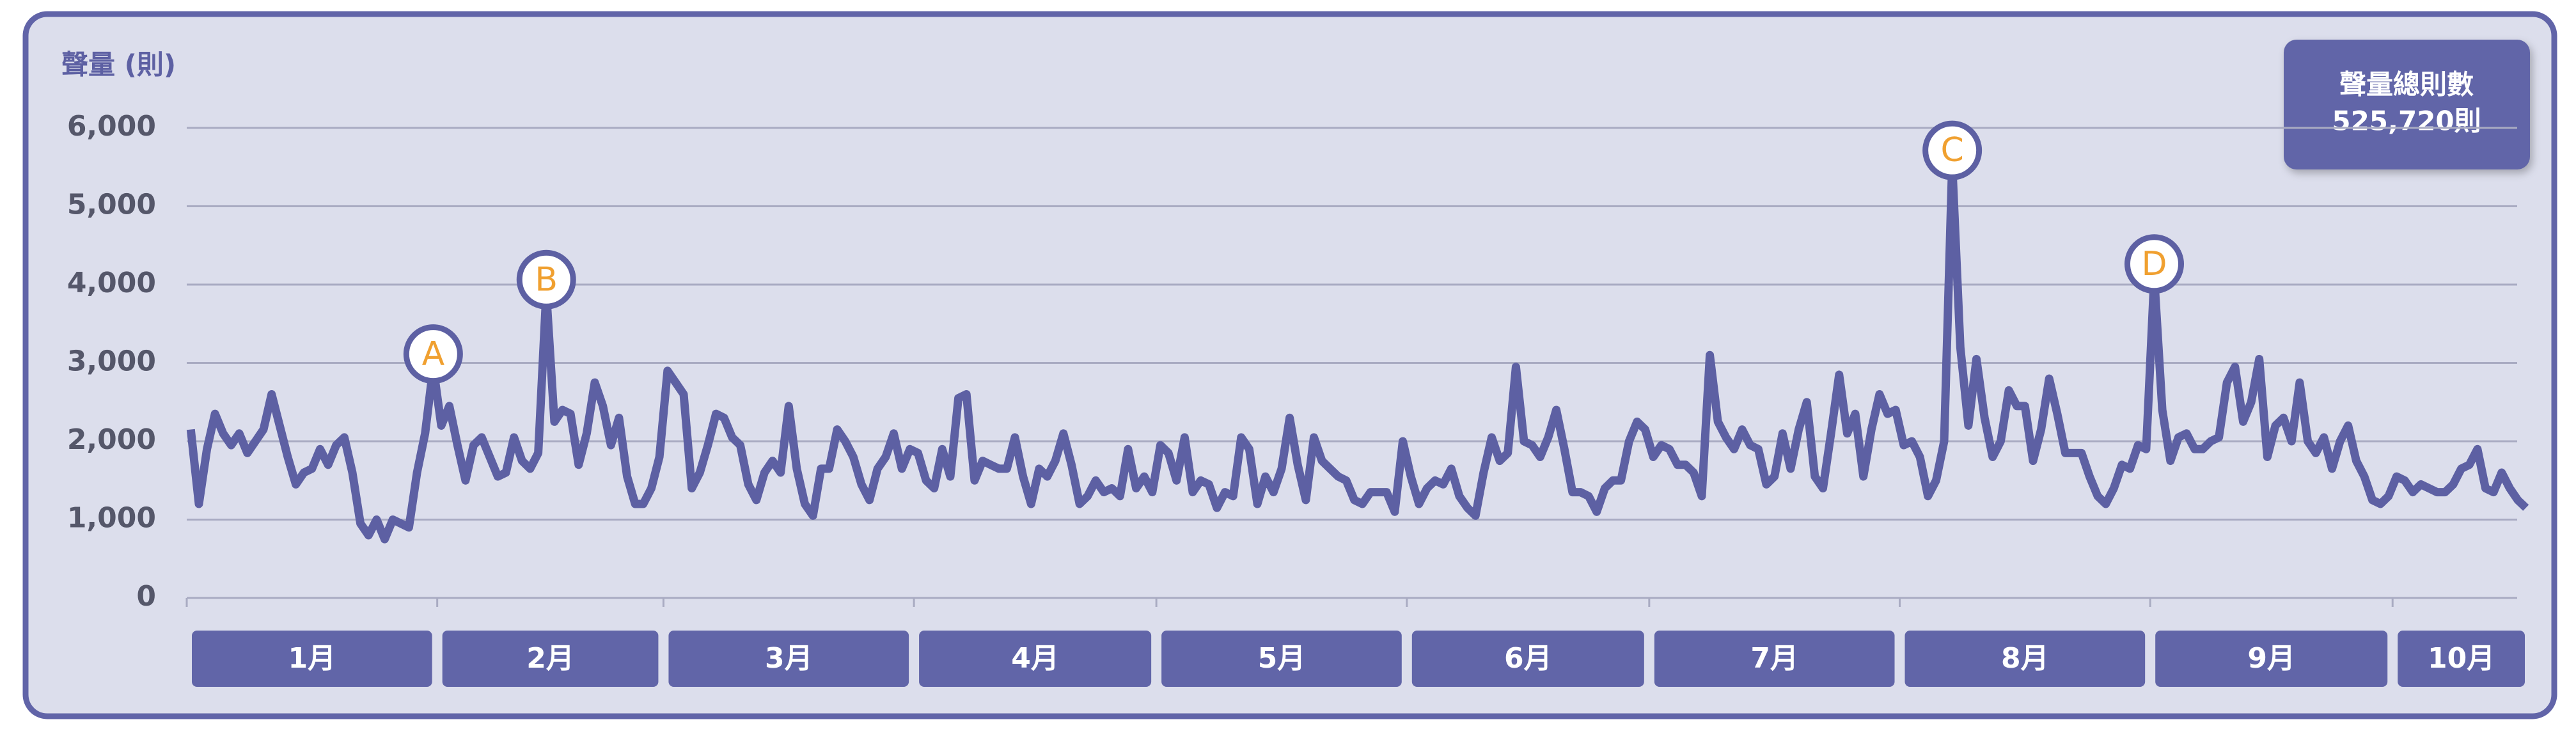  Describe the element at coordinates (111, 361) in the screenshot. I see `y-tick-label: 3,000` at that location.